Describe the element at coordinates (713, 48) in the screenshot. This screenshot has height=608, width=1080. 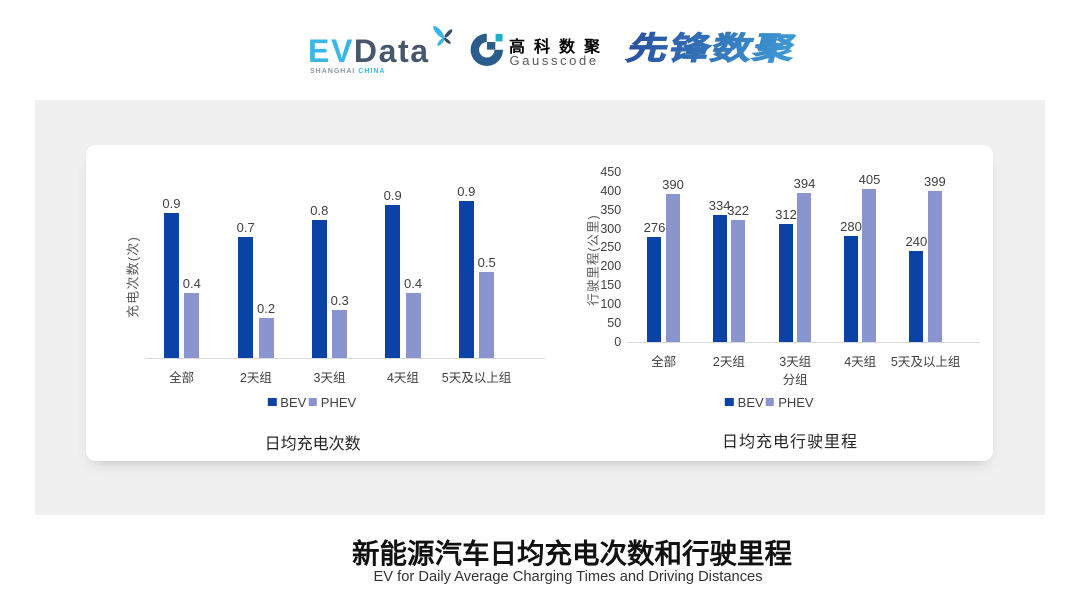
I see `svg-text: 先锋数聚` at that location.